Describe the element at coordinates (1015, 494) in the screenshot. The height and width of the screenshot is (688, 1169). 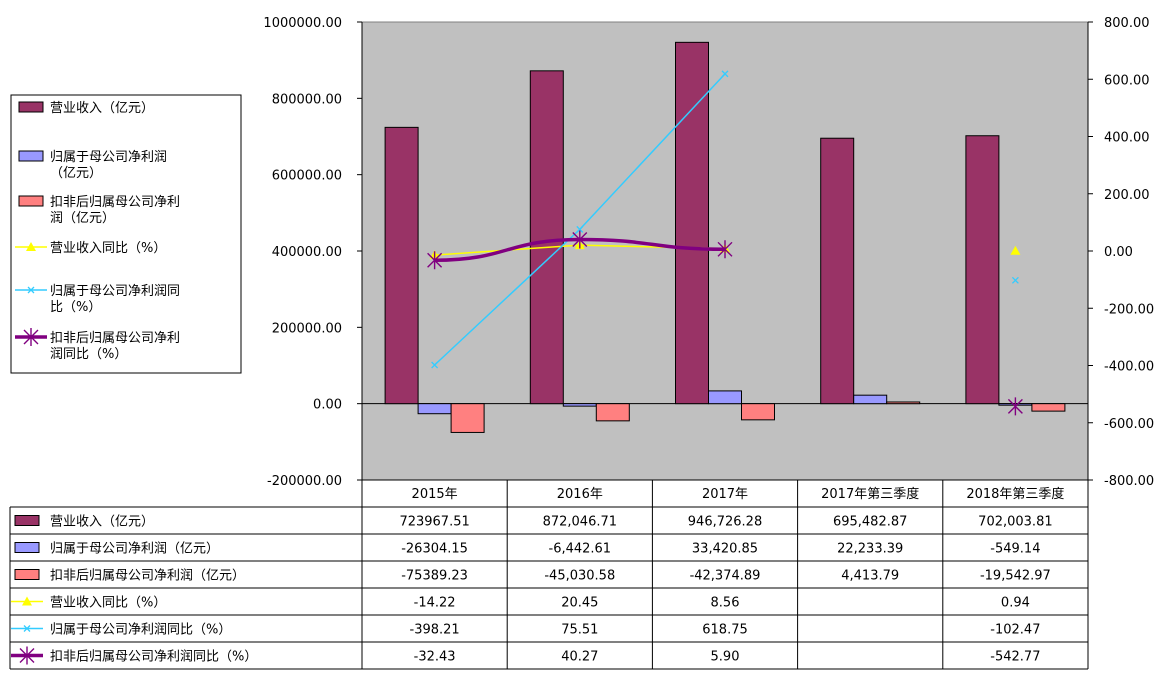
I see `table-header-cell: 2018年第三季度` at that location.